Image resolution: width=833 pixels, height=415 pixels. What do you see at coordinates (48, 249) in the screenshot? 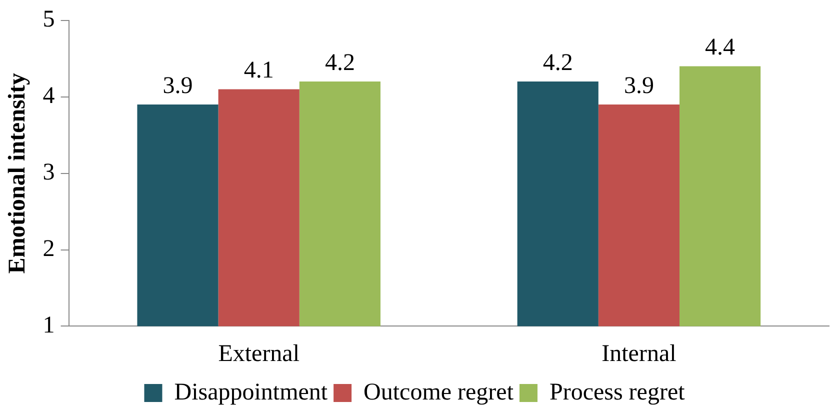
I see `y-tick-label: 2` at bounding box center [48, 249].